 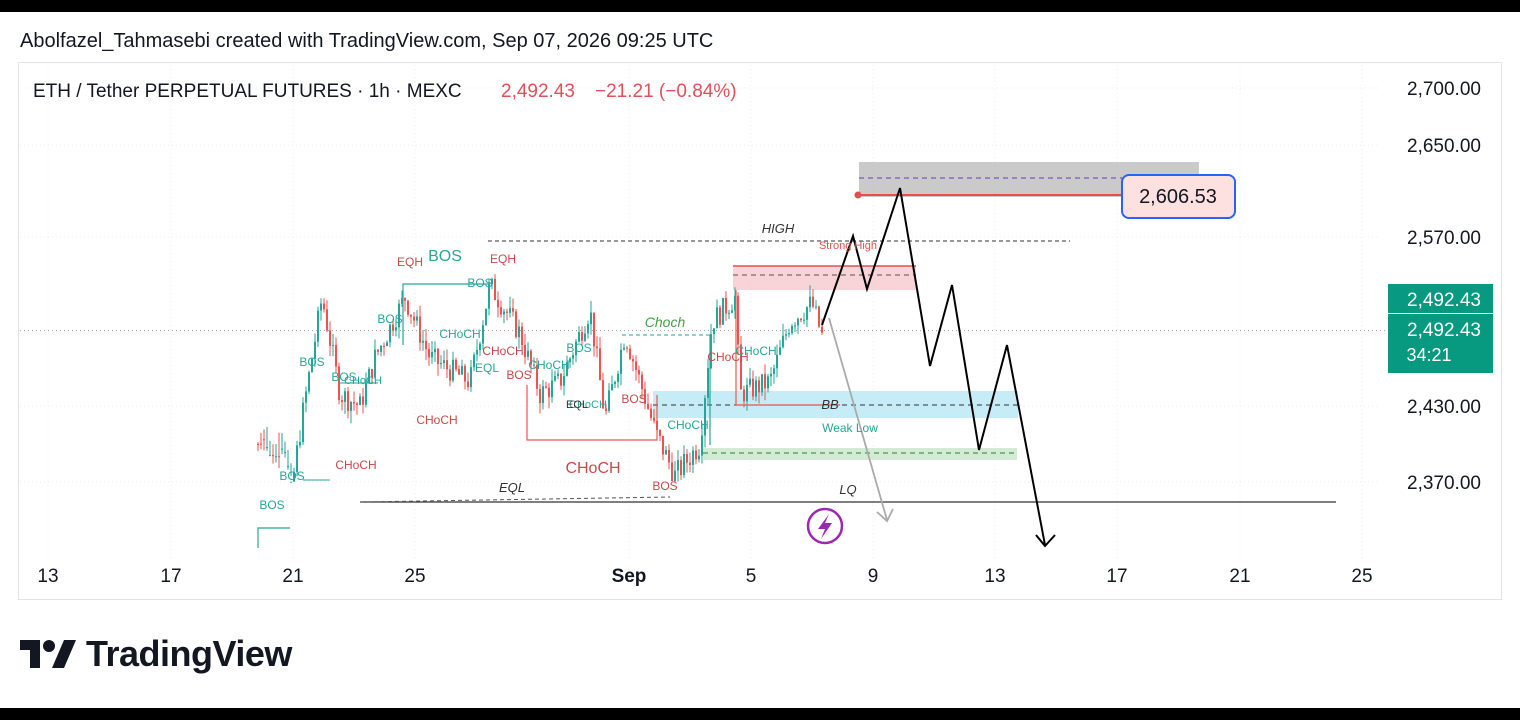 I want to click on target-price-box, so click(x=1178, y=196).